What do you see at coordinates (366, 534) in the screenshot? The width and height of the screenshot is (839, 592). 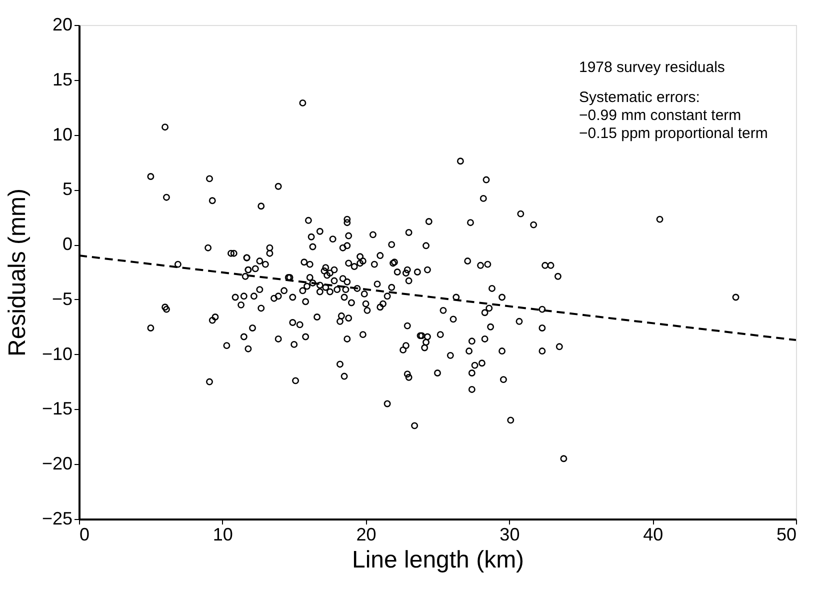 I see `x-tick-label: 20` at bounding box center [366, 534].